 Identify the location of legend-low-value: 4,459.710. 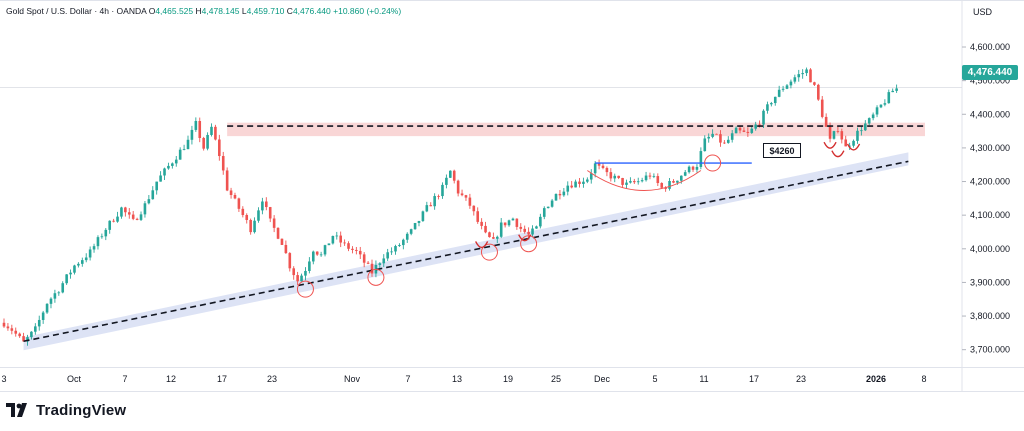
(265, 11).